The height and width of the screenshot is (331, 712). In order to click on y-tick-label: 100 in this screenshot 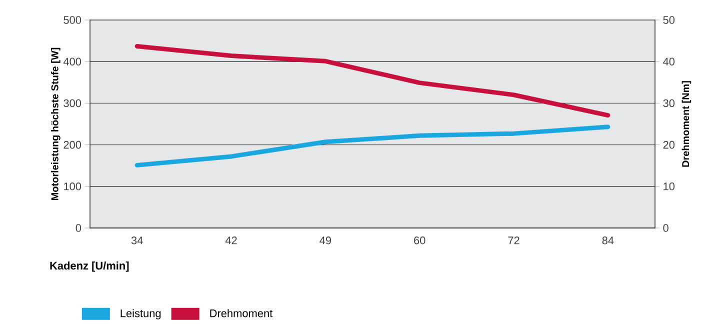, I will do `click(73, 186)`.